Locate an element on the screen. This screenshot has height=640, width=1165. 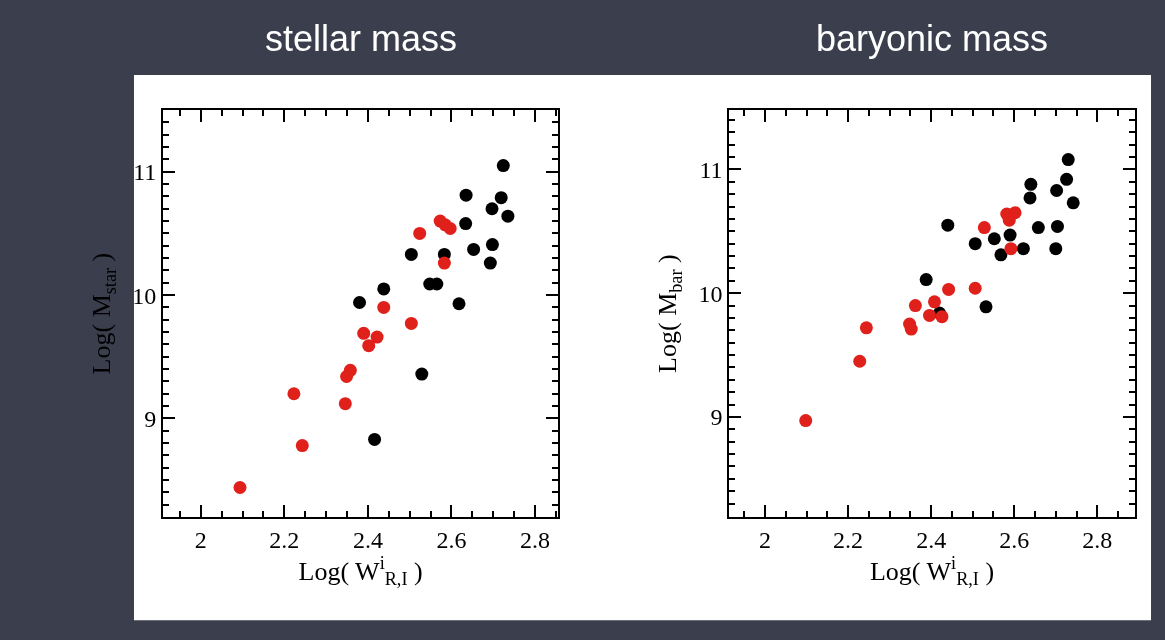
chart-title: baryonic mass is located at coordinates (932, 38).